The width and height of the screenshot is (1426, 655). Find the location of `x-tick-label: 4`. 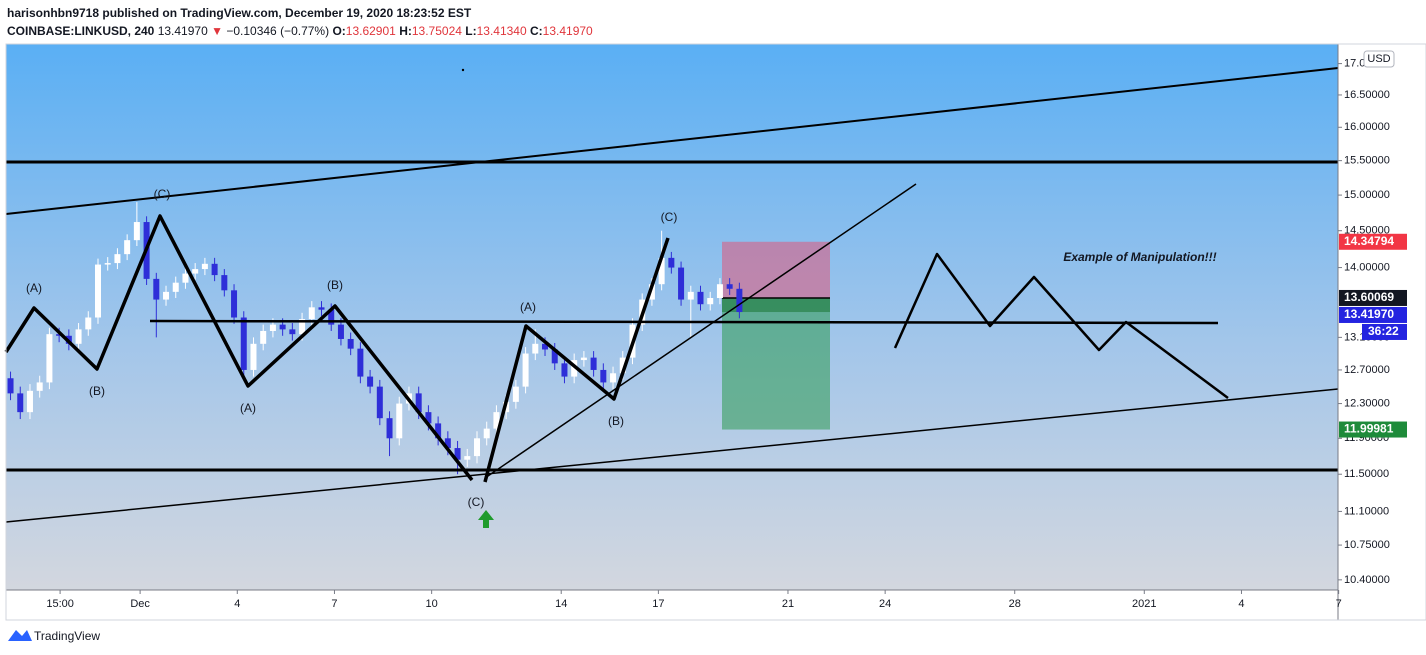

x-tick-label: 4 is located at coordinates (1241, 604).